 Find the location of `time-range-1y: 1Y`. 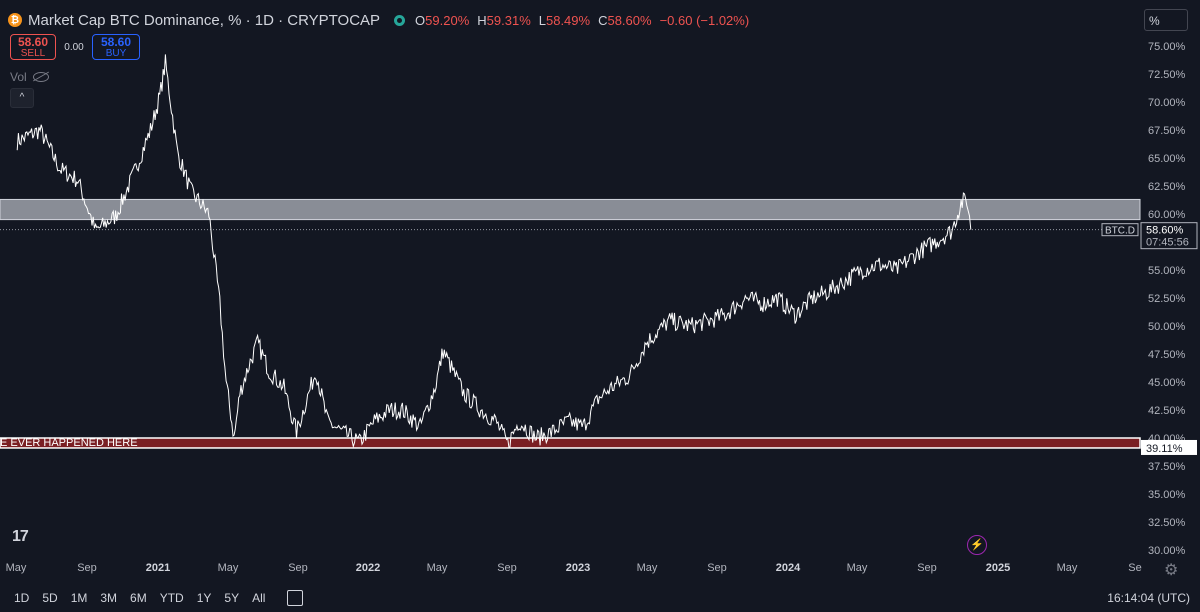

time-range-1y: 1Y is located at coordinates (204, 597).